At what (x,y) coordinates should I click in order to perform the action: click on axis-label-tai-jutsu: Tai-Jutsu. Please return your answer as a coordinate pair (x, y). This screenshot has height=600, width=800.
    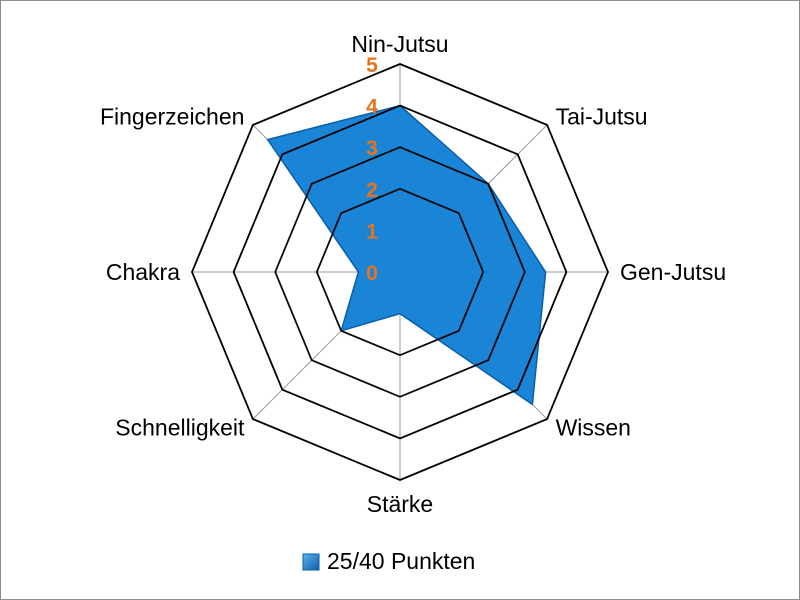
    Looking at the image, I should click on (602, 116).